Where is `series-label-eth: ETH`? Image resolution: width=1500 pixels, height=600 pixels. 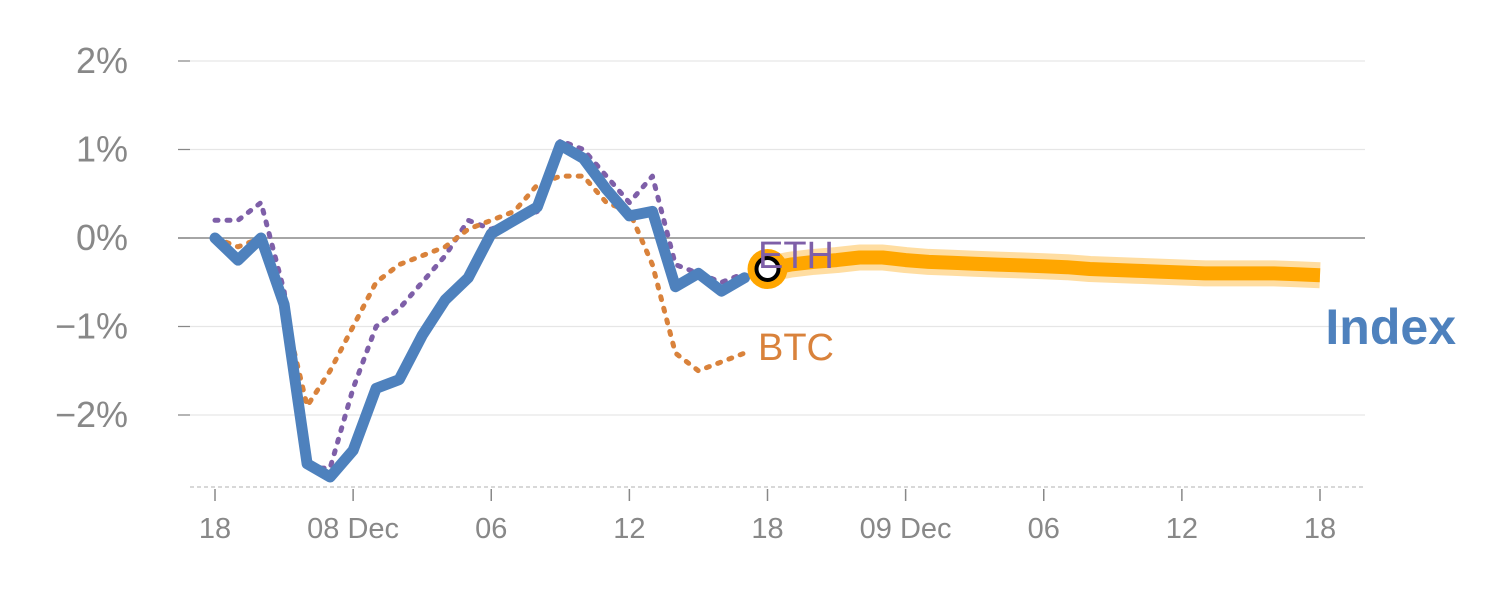
series-label-eth: ETH is located at coordinates (796, 256).